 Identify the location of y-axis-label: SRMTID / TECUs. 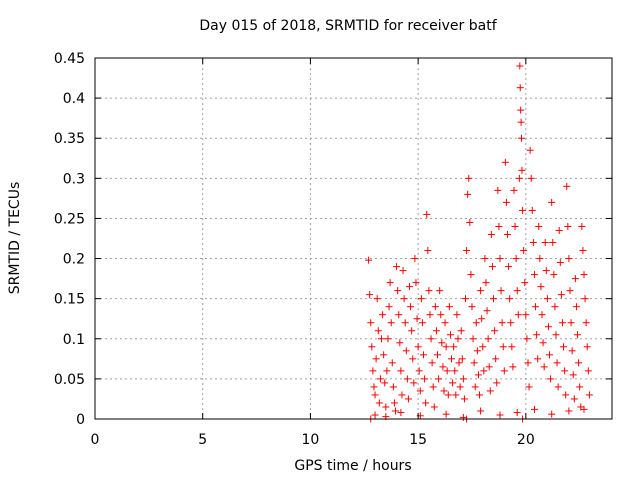
(15, 238).